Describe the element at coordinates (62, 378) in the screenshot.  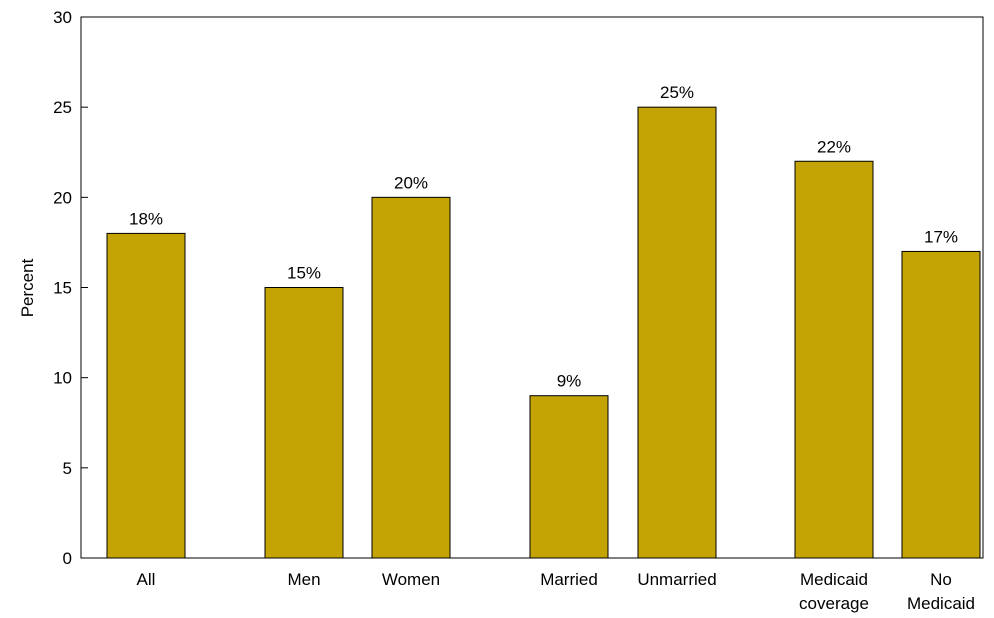
I see `y-tick-label: 10` at that location.